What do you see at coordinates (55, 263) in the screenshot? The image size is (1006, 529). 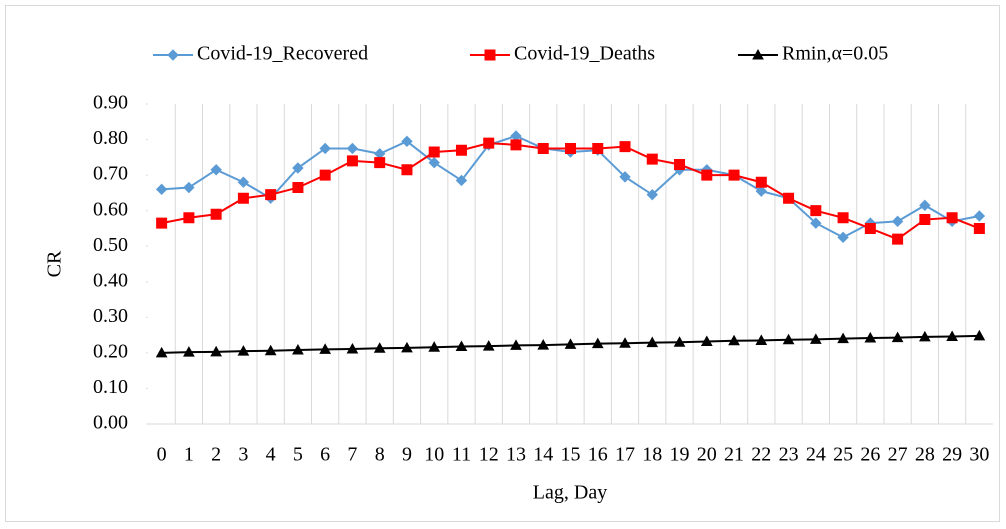 I see `y-axis-label: CR` at bounding box center [55, 263].